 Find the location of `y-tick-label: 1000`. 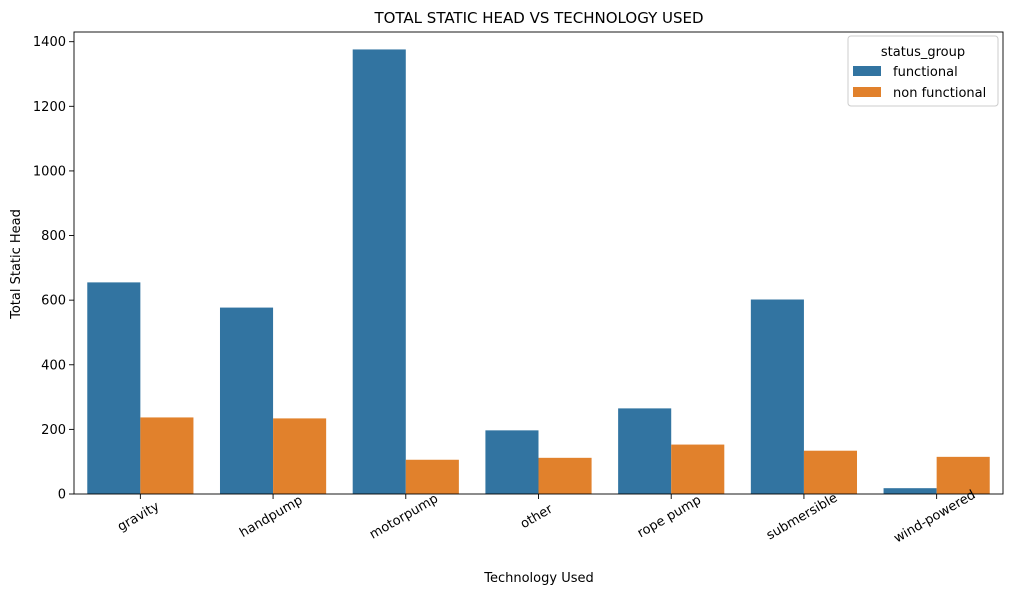

y-tick-label: 1000 is located at coordinates (49, 171).